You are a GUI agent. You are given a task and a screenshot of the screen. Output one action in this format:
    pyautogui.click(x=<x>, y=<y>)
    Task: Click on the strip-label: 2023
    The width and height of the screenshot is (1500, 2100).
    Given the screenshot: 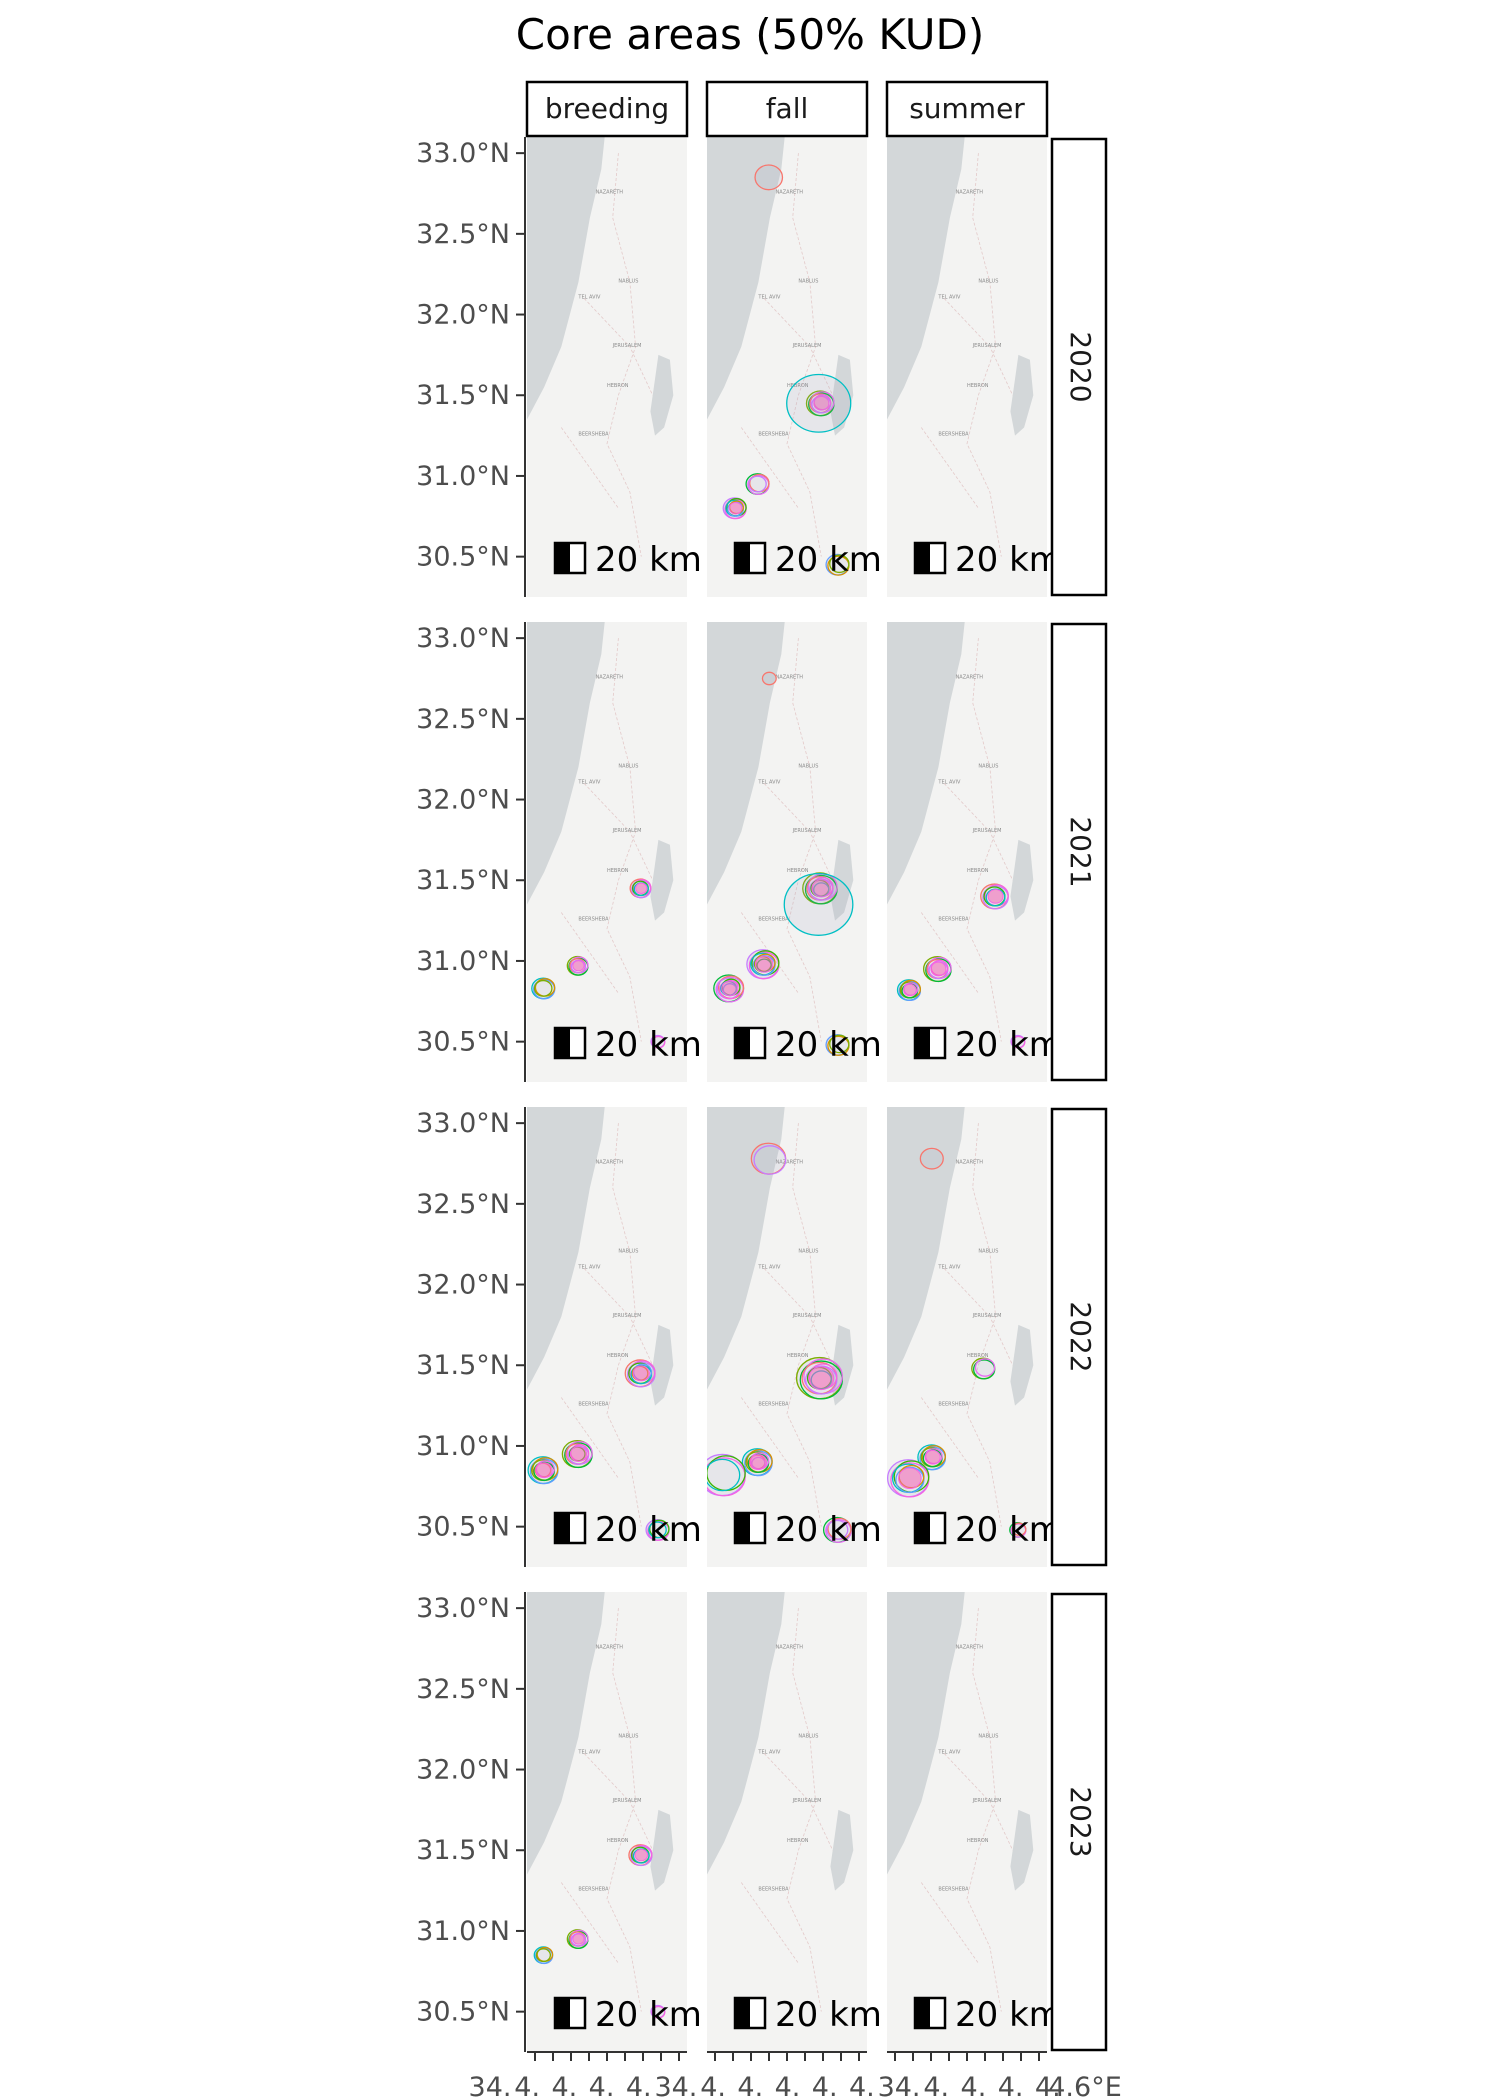 What is the action you would take?
    pyautogui.click(x=1080, y=1821)
    